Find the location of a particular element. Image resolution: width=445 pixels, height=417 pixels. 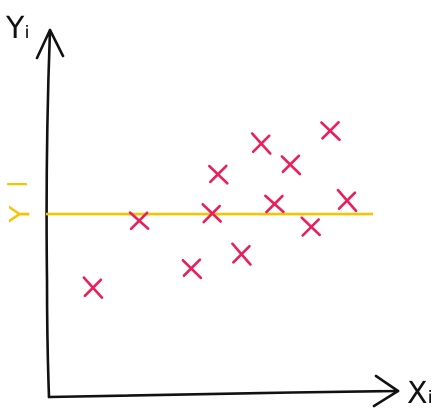

y-axis-label: Yᵢ is located at coordinates (17, 28).